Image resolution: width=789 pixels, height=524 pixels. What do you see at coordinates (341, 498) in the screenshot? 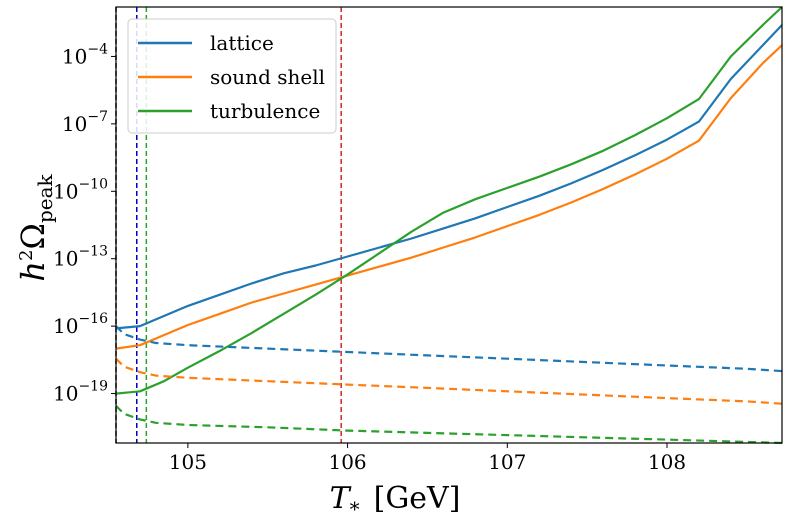
I see `x-axis-label-symbol: T` at bounding box center [341, 498].